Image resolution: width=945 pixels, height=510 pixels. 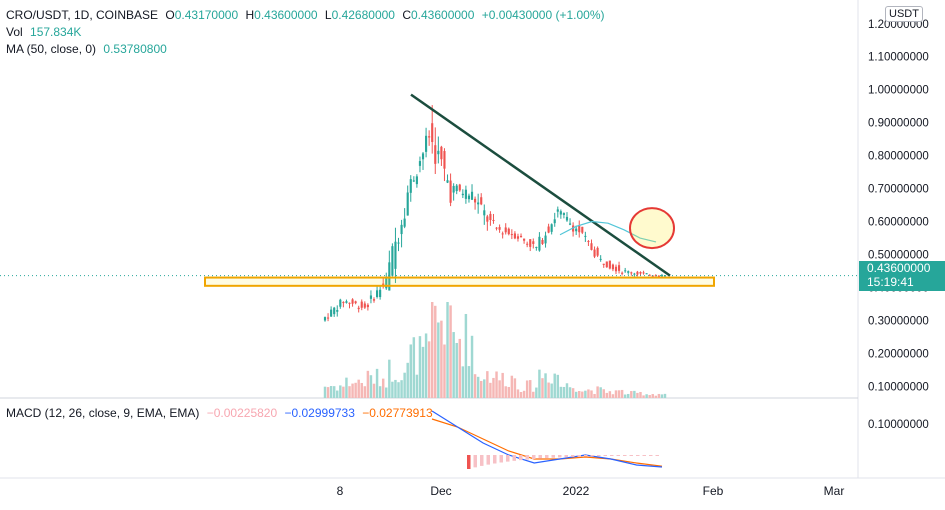 What do you see at coordinates (898, 190) in the screenshot?
I see `y-tick-label: 0.70000000` at bounding box center [898, 190].